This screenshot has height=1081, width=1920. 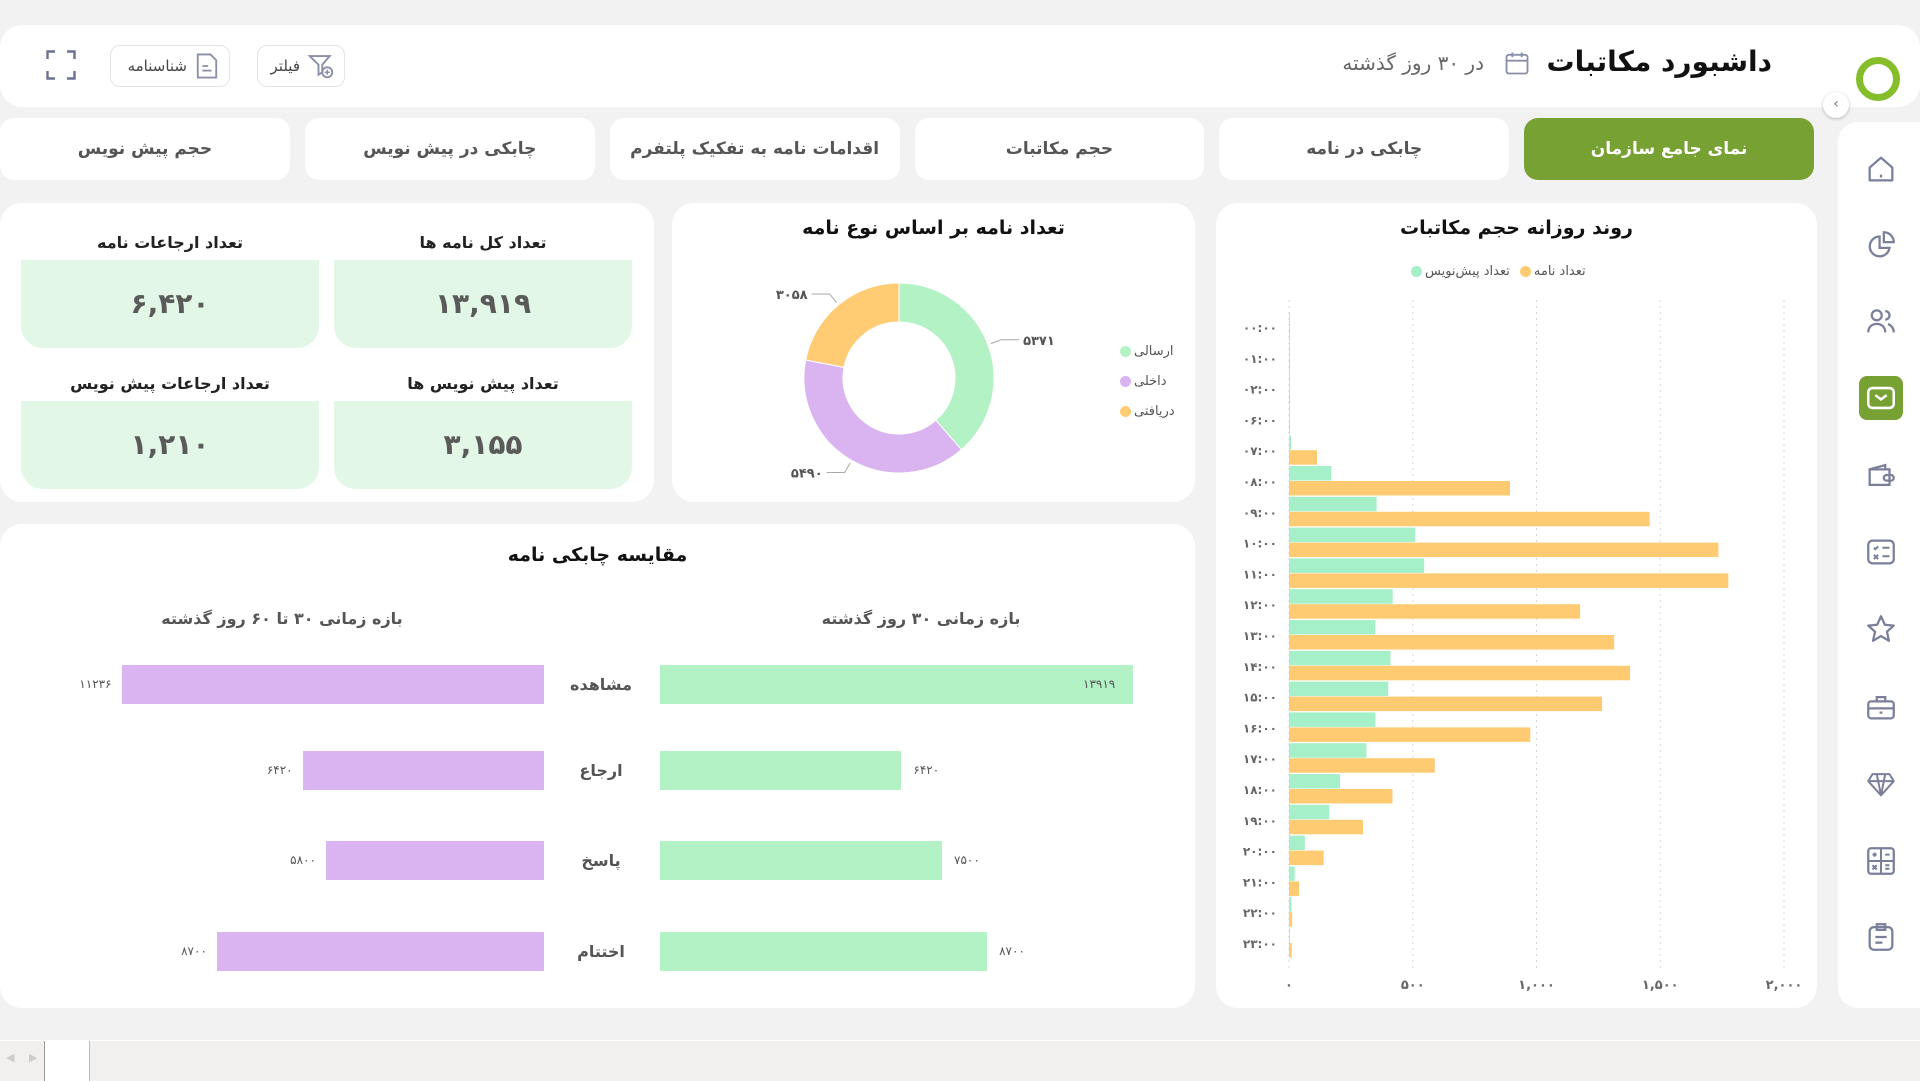 What do you see at coordinates (61, 65) in the screenshot?
I see `fullscreen-icon` at bounding box center [61, 65].